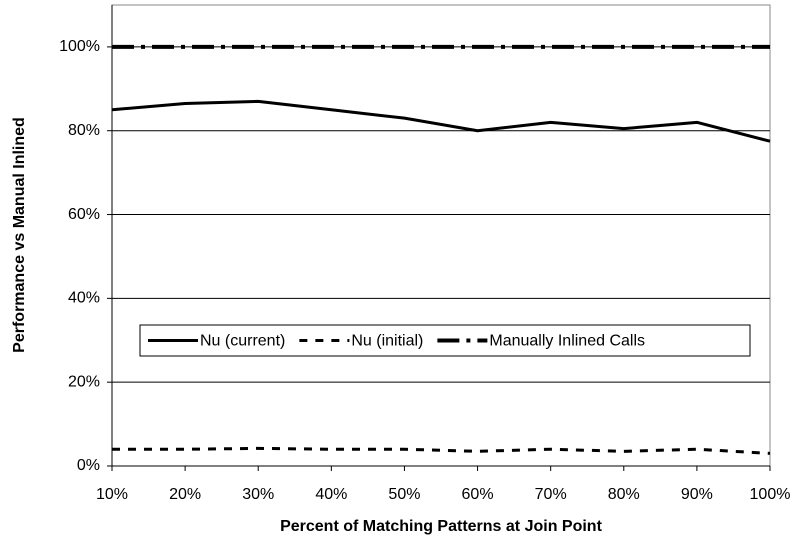 Image resolution: width=800 pixels, height=548 pixels. I want to click on y-tick-label: 40%, so click(84, 298).